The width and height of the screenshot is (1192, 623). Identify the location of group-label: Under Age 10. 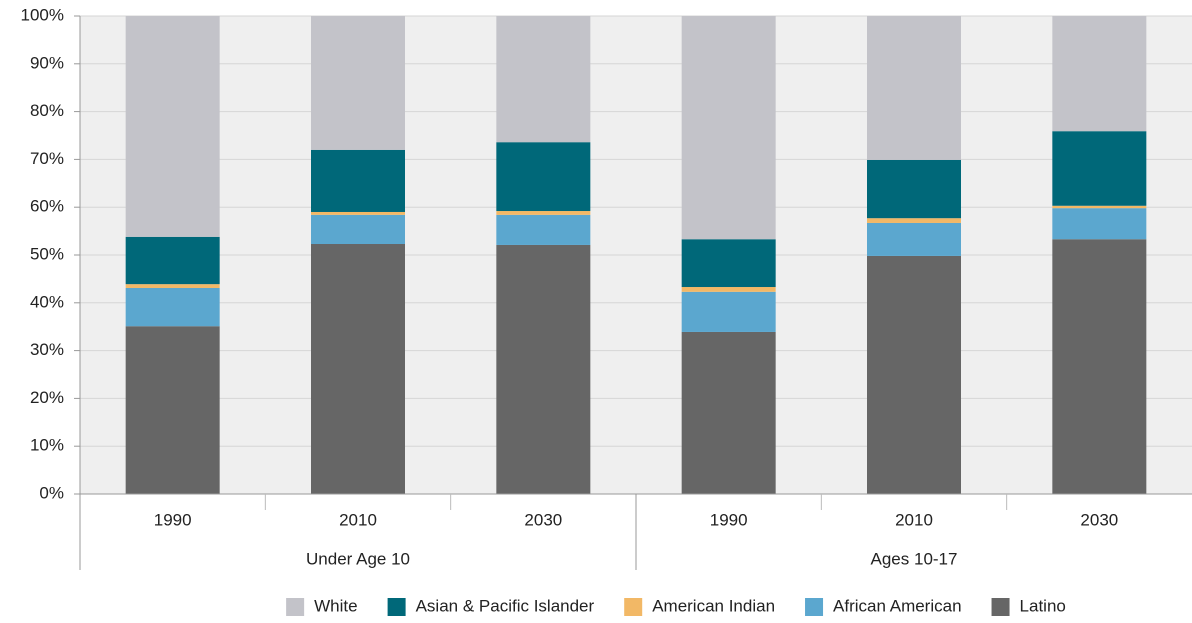
(358, 558).